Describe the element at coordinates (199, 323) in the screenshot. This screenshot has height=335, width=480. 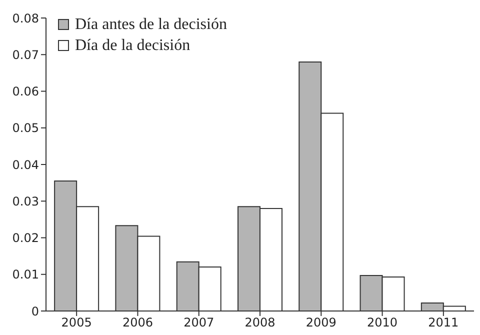
I see `x-tick-label: 2007` at that location.